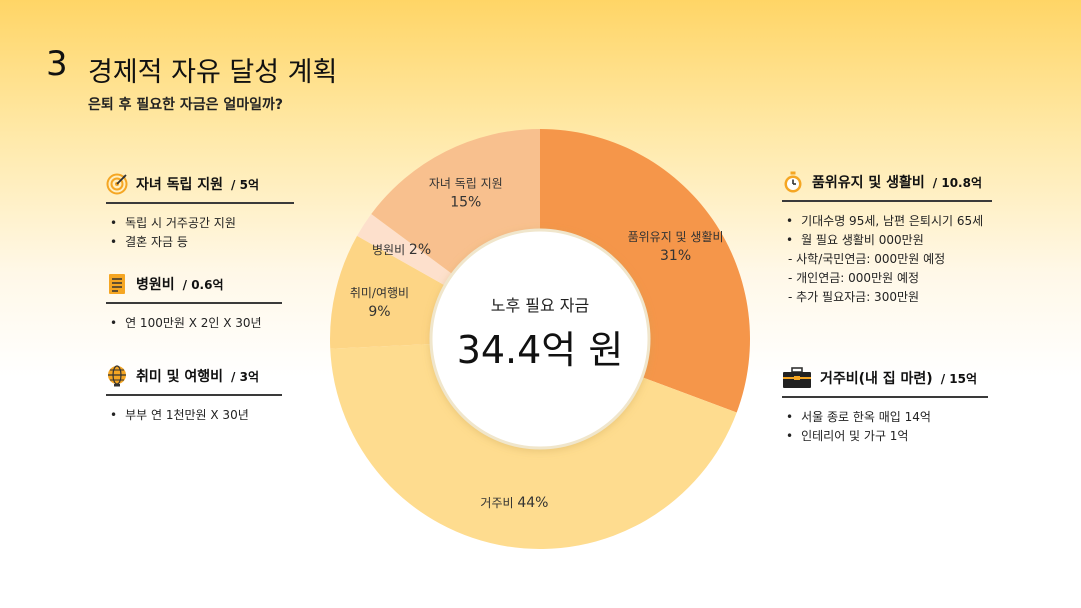  What do you see at coordinates (540, 350) in the screenshot?
I see `center-value: 34.4억 원` at bounding box center [540, 350].